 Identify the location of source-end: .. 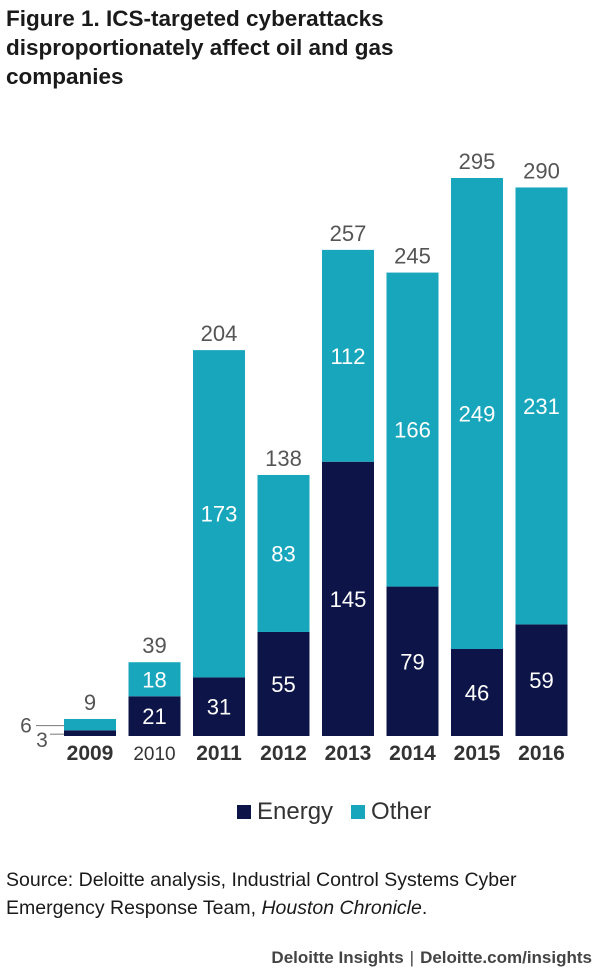
(424, 908).